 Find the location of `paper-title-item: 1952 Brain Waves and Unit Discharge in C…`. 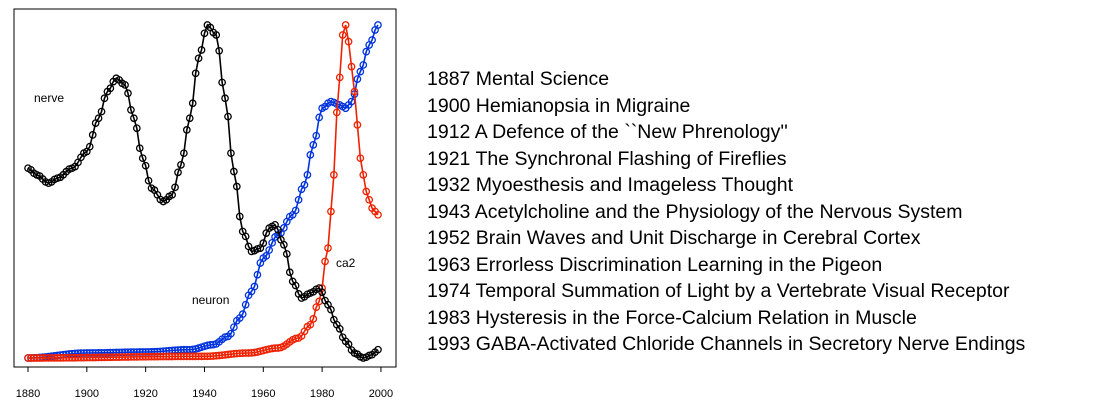

paper-title-item: 1952 Brain Waves and Unit Discharge in C… is located at coordinates (674, 238).